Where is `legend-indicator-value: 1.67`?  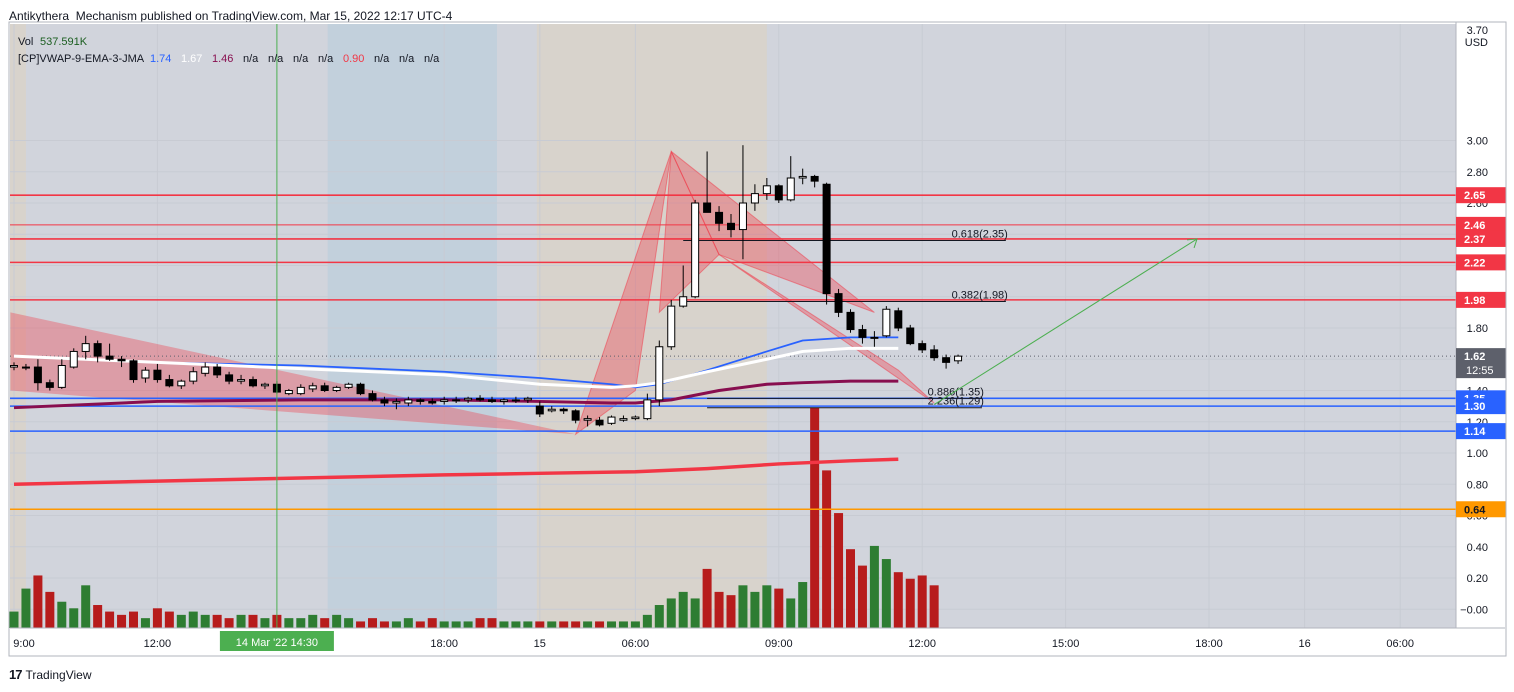
legend-indicator-value: 1.67 is located at coordinates (191, 59).